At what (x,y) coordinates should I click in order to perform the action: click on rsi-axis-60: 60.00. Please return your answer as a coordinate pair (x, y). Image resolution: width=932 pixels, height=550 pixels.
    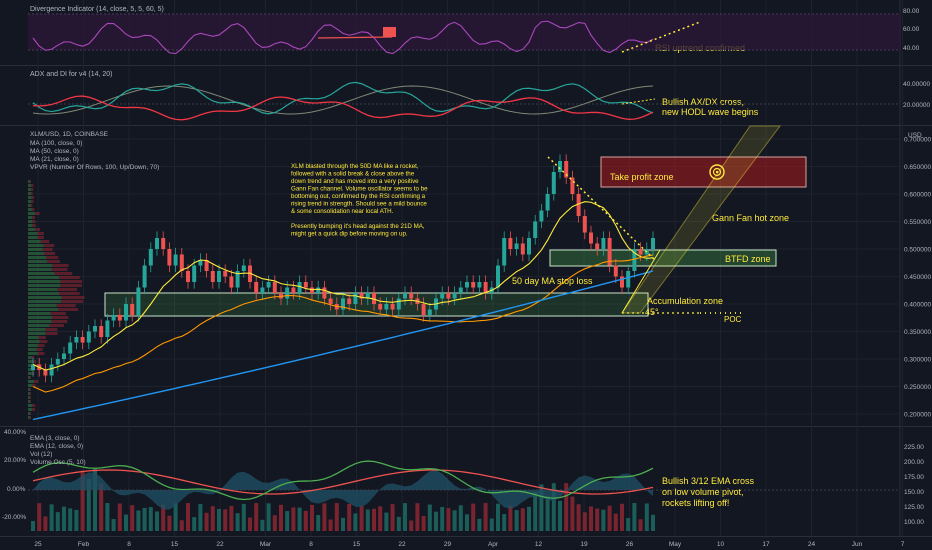
    Looking at the image, I should click on (911, 29).